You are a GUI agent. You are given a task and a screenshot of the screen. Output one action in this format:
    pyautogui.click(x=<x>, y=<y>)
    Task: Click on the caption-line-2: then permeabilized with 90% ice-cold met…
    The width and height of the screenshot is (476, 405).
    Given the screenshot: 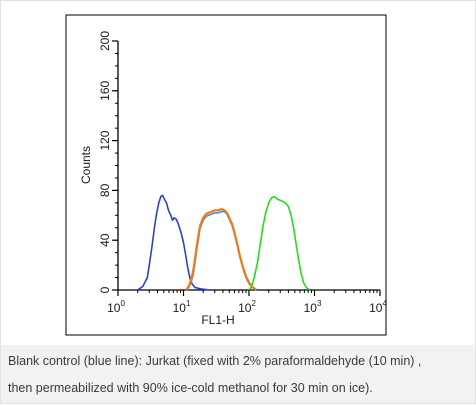 What is the action you would take?
    pyautogui.click(x=190, y=388)
    